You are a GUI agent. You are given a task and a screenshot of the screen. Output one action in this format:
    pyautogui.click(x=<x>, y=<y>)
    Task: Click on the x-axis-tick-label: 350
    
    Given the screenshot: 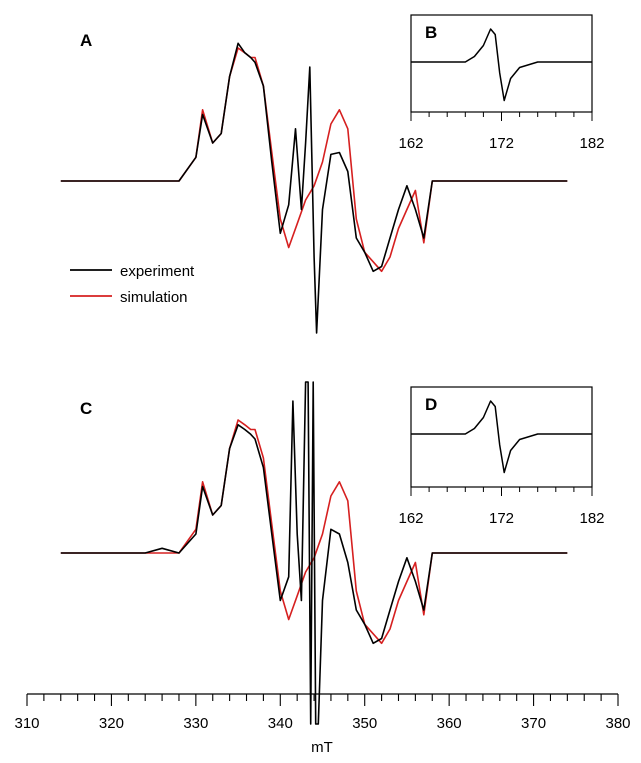 What is the action you would take?
    pyautogui.click(x=364, y=723)
    